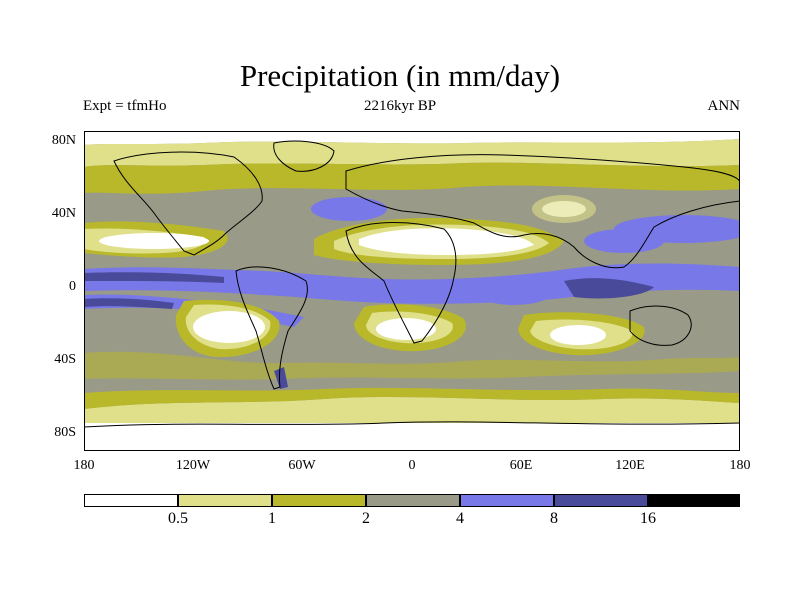 The image size is (800, 600). Describe the element at coordinates (609, 288) in the screenshot. I see `itcz-heavy-core-indopacific` at that location.